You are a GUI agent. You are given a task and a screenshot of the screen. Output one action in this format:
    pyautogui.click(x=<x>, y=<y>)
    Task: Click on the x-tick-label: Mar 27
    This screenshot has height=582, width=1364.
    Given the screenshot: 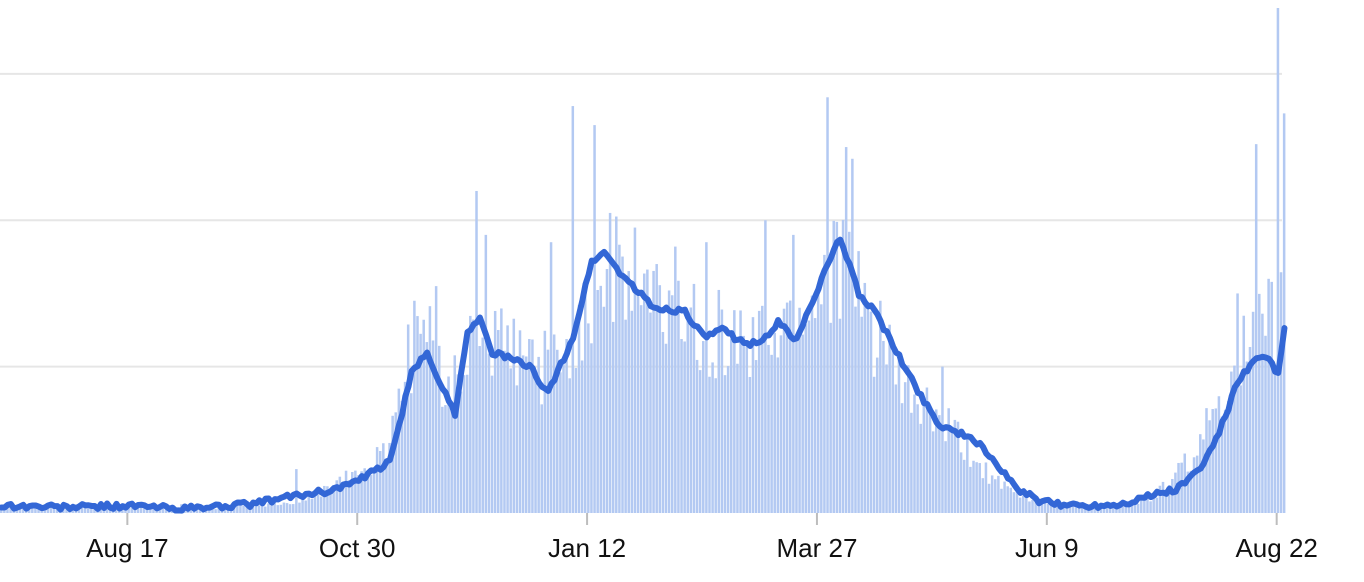 What is the action you would take?
    pyautogui.click(x=816, y=548)
    